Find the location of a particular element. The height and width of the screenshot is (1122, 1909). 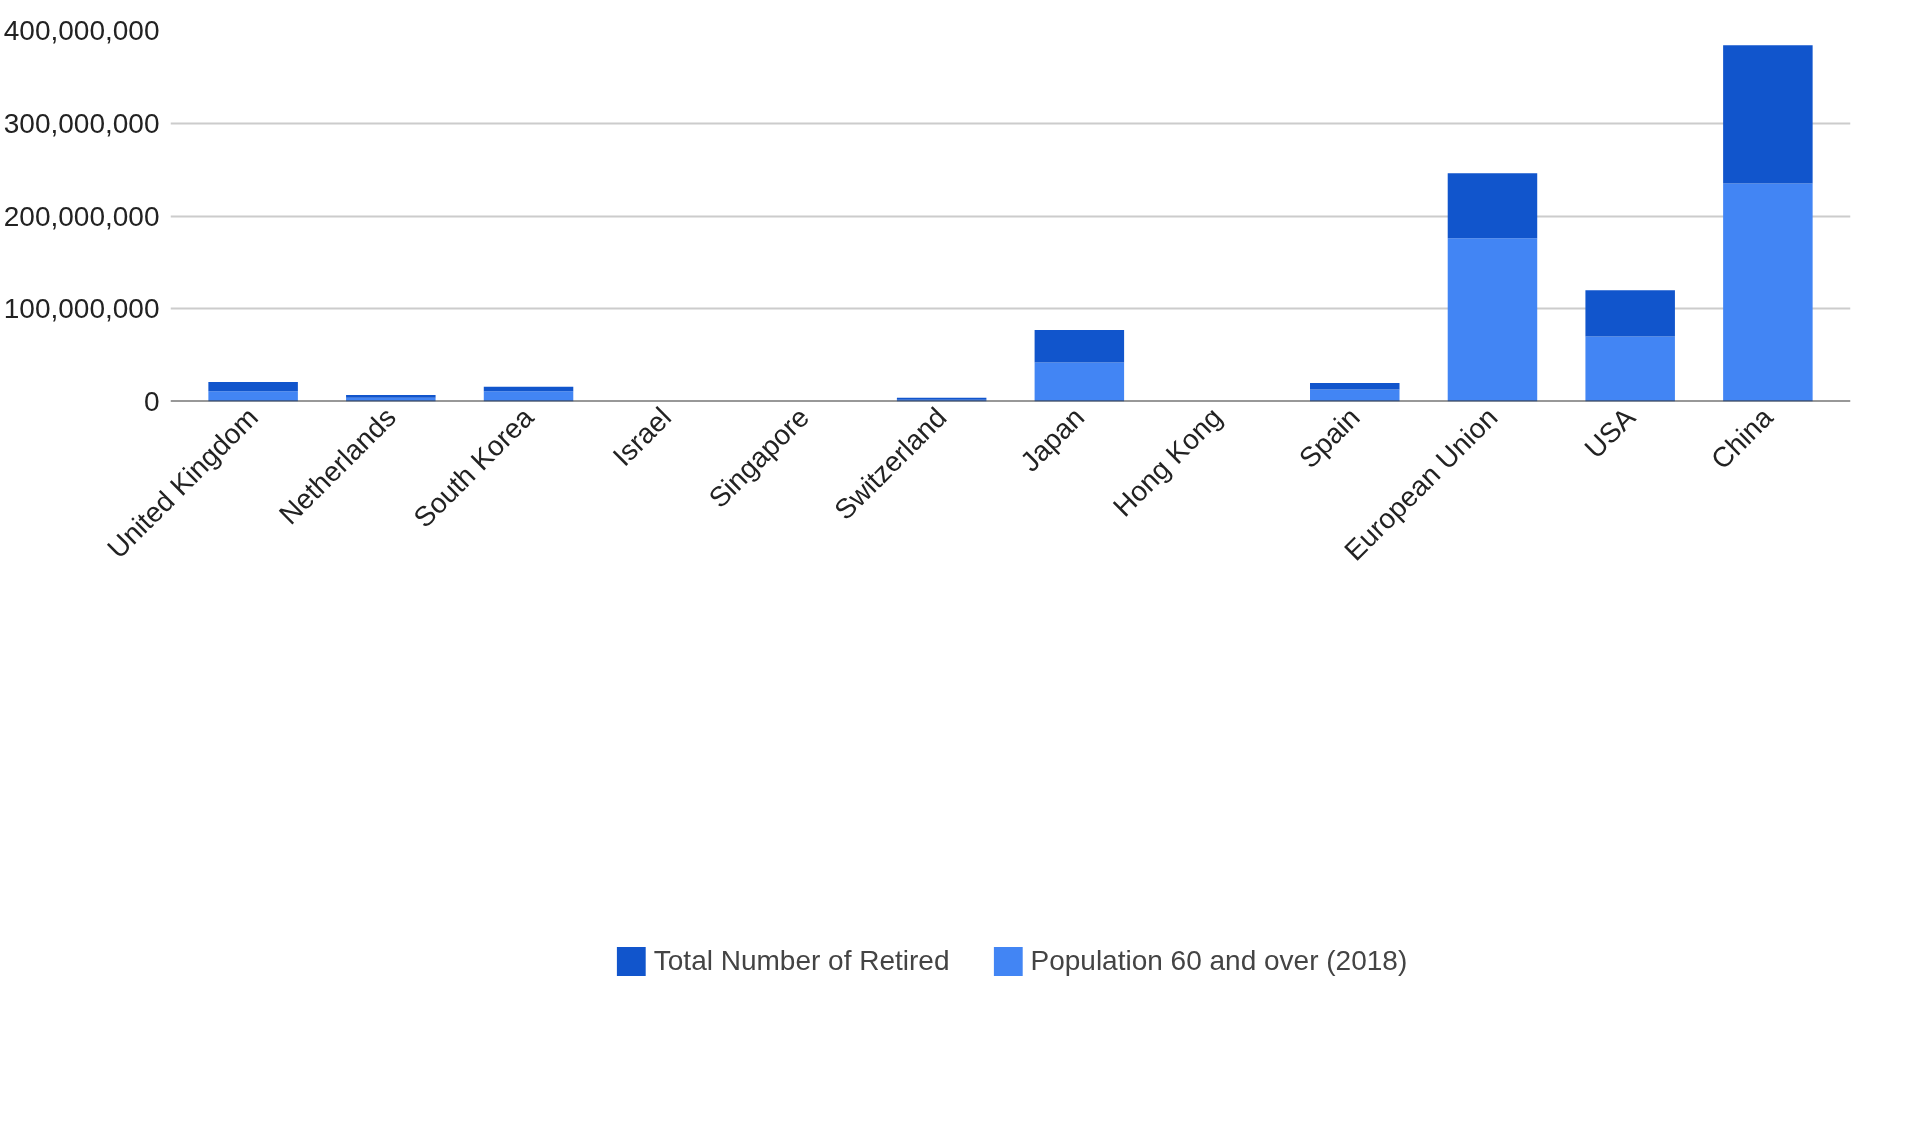

y-tick-label: 200,000,000 is located at coordinates (81, 216).